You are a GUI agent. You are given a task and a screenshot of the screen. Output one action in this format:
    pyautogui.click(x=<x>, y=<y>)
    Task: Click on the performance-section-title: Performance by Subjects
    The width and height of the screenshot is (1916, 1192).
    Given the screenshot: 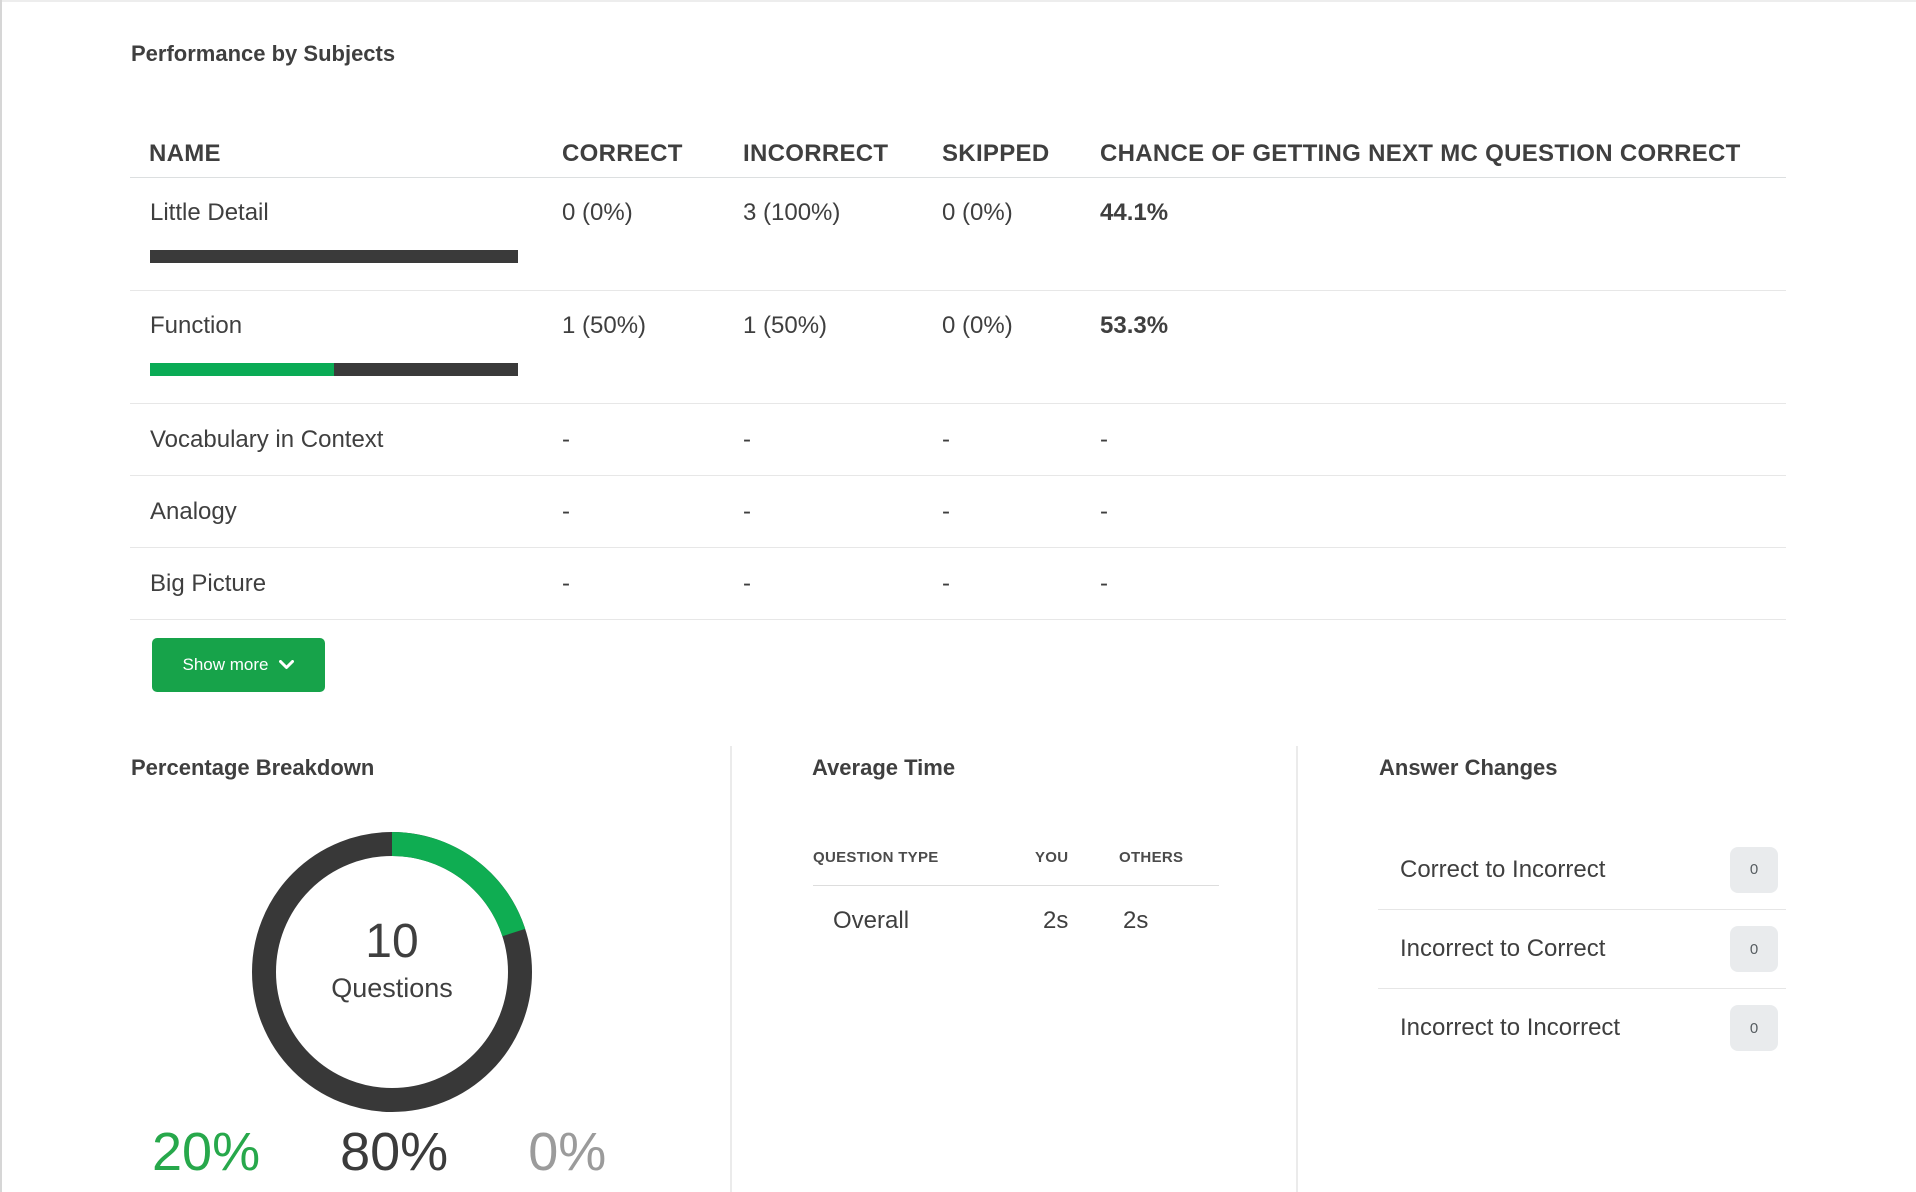 What is the action you would take?
    pyautogui.click(x=263, y=53)
    